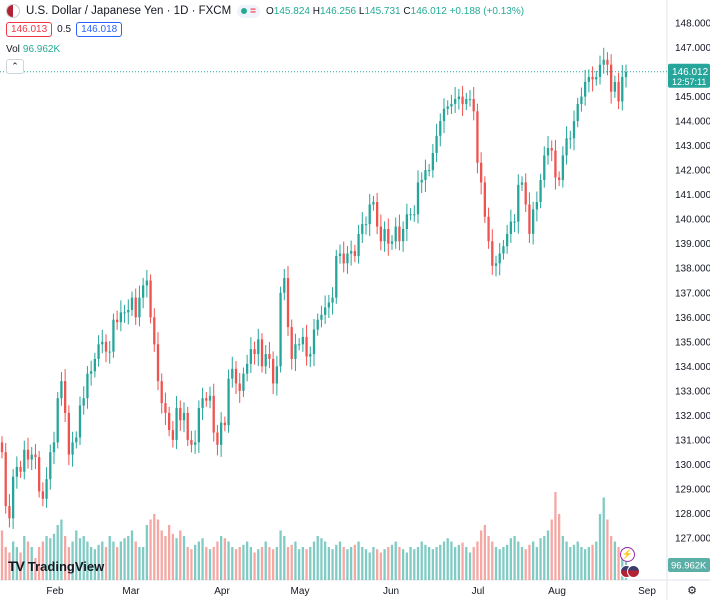  Describe the element at coordinates (631, 571) in the screenshot. I see `us-events-icon` at that location.